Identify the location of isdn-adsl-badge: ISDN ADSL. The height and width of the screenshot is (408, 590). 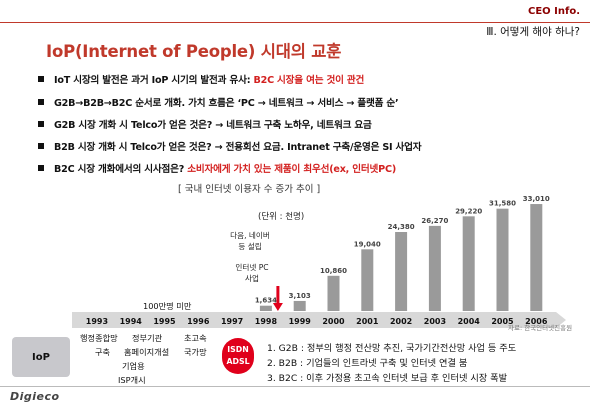
(238, 356).